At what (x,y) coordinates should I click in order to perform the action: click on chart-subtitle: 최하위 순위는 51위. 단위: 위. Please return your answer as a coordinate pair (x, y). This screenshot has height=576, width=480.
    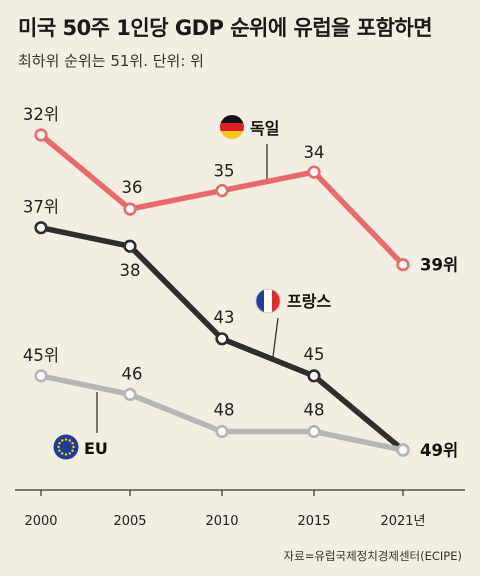
    Looking at the image, I should click on (111, 61).